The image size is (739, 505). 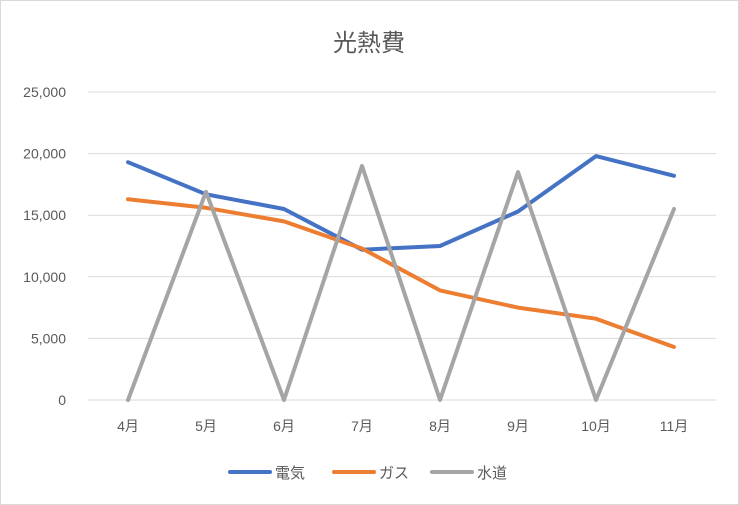 I want to click on x-tick-label: 9月, so click(x=518, y=426).